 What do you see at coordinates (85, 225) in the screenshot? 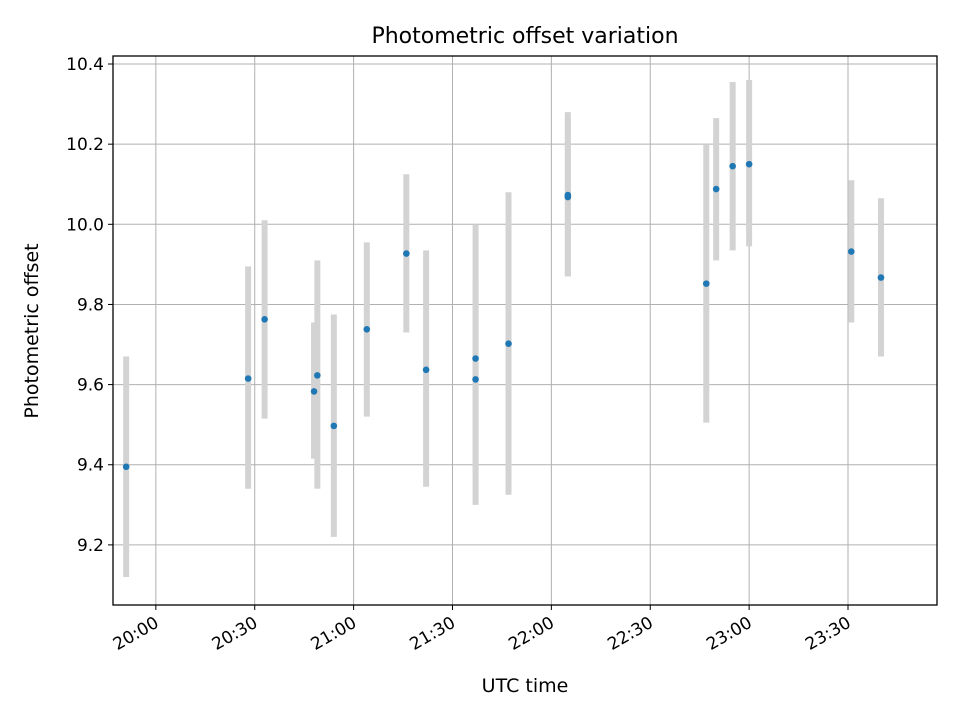
I see `y-tick-label: 10.0` at bounding box center [85, 225].